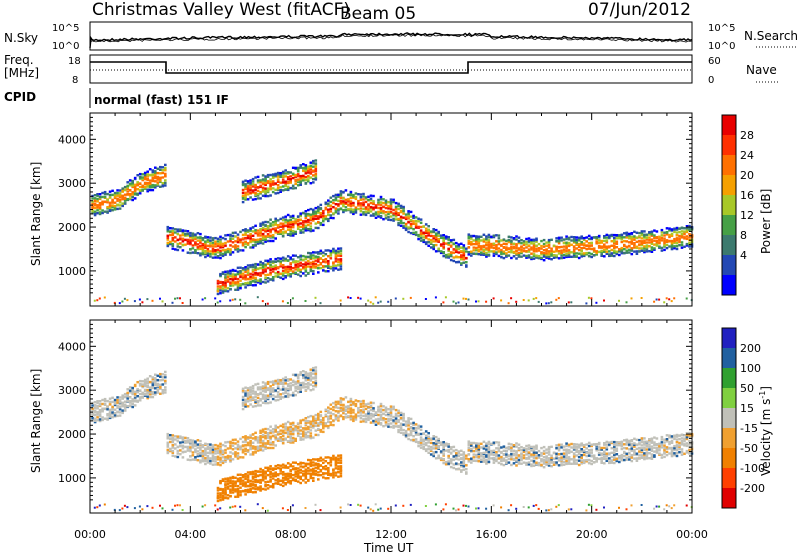 This screenshot has width=800, height=554. What do you see at coordinates (747, 175) in the screenshot?
I see `colorbar-tick-label: 20` at bounding box center [747, 175].